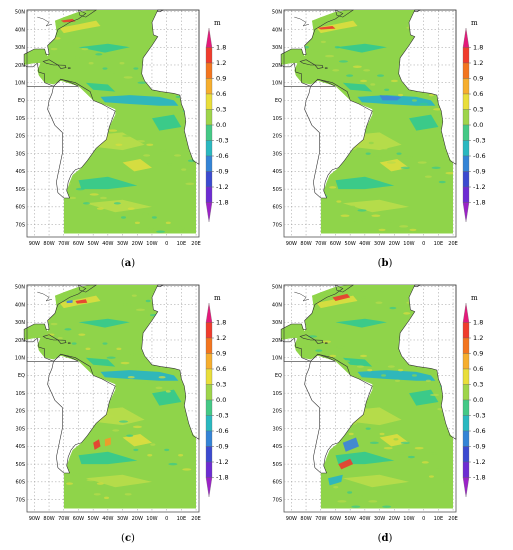 The image size is (513, 550). I want to click on cuba-coast, so click(307, 62).